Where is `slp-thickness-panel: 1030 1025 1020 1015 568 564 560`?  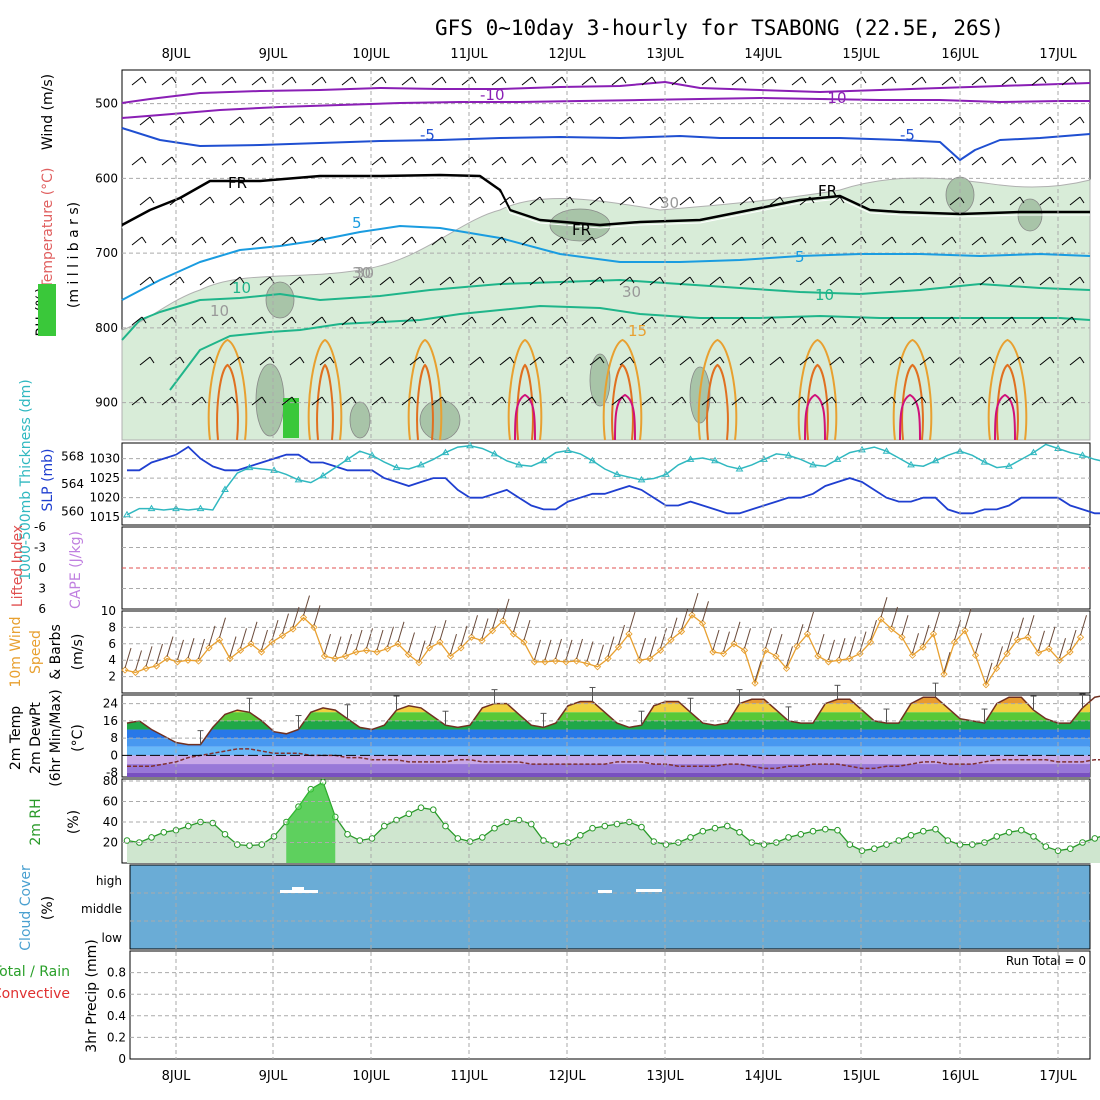
slp-thickness-panel: 1030 1025 1020 1015 568 564 560 is located at coordinates (580, 483).